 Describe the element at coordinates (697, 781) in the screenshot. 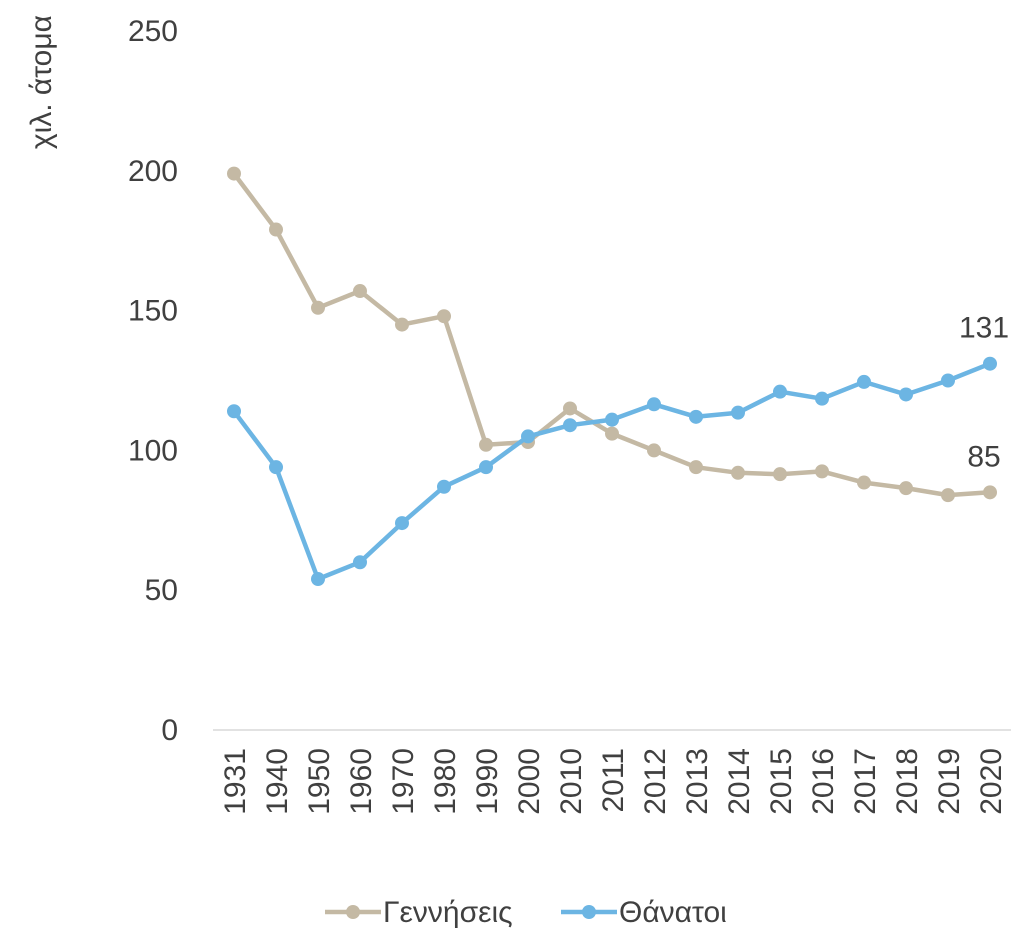

I see `x-tick-label: 2013` at that location.